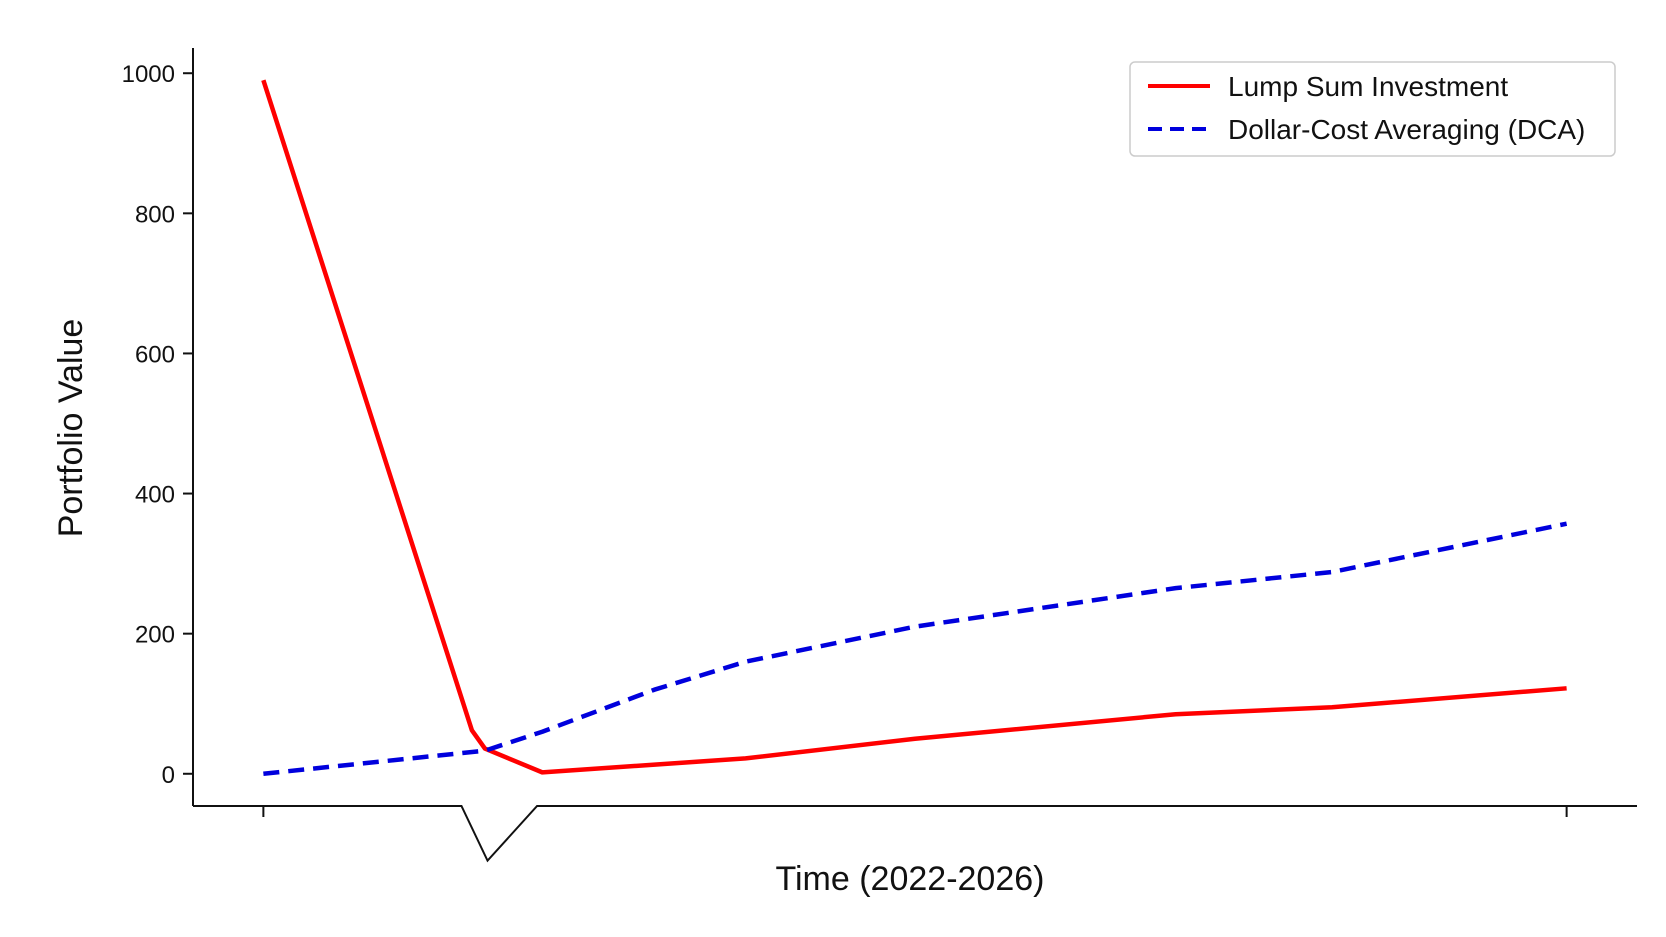 The height and width of the screenshot is (937, 1666). What do you see at coordinates (71, 428) in the screenshot?
I see `y-axis-title: Portfolio Value` at bounding box center [71, 428].